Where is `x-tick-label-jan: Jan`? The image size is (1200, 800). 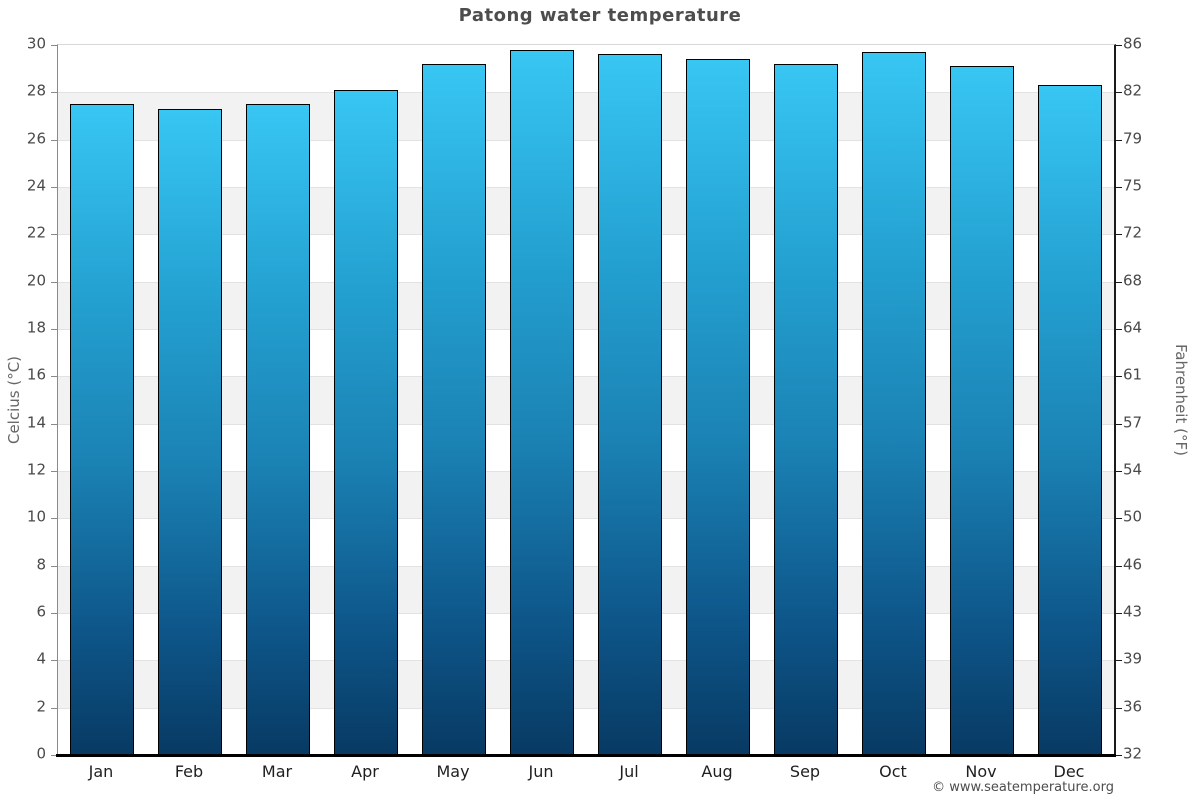 x-tick-label-jan: Jan is located at coordinates (101, 771).